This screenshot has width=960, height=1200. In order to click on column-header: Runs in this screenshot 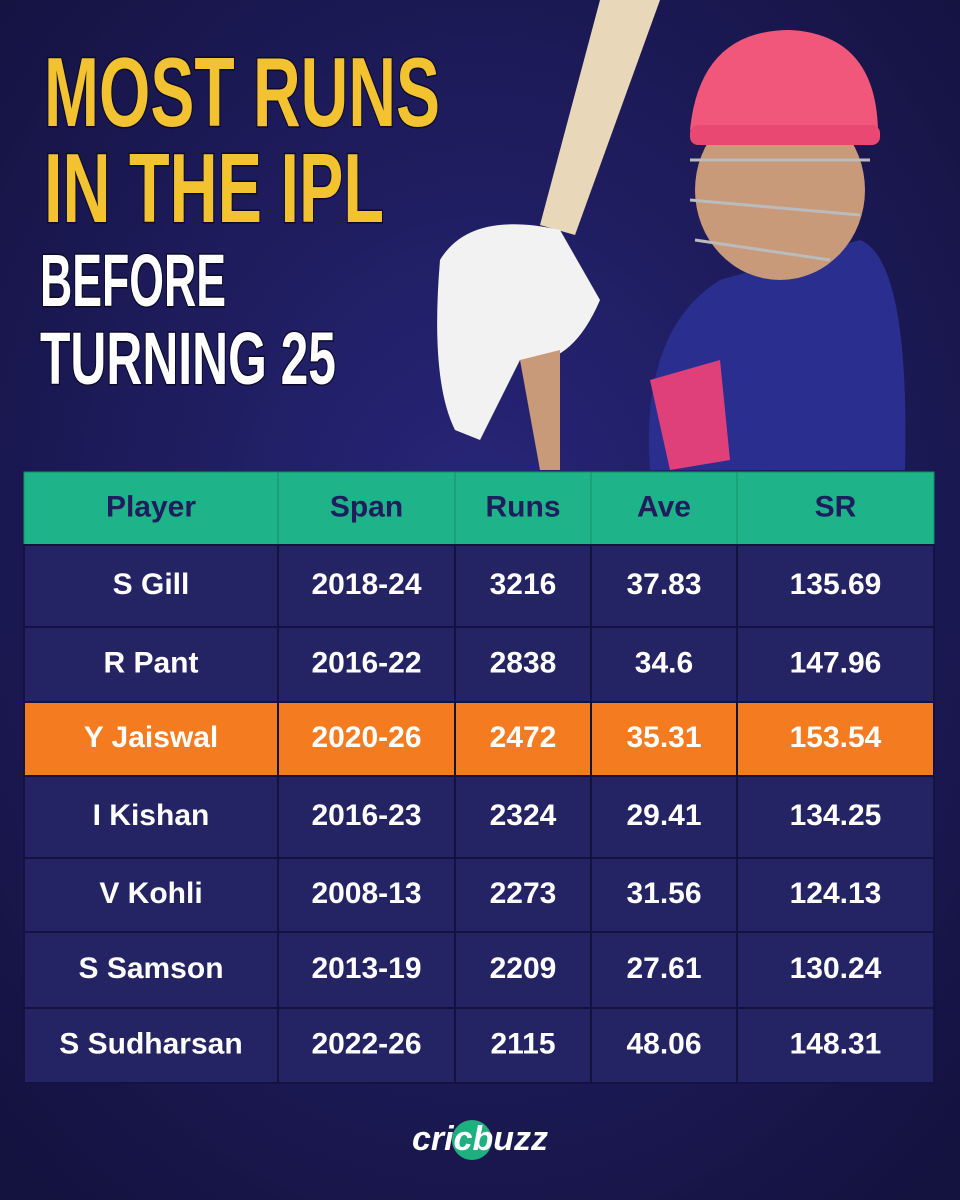, I will do `click(523, 506)`.